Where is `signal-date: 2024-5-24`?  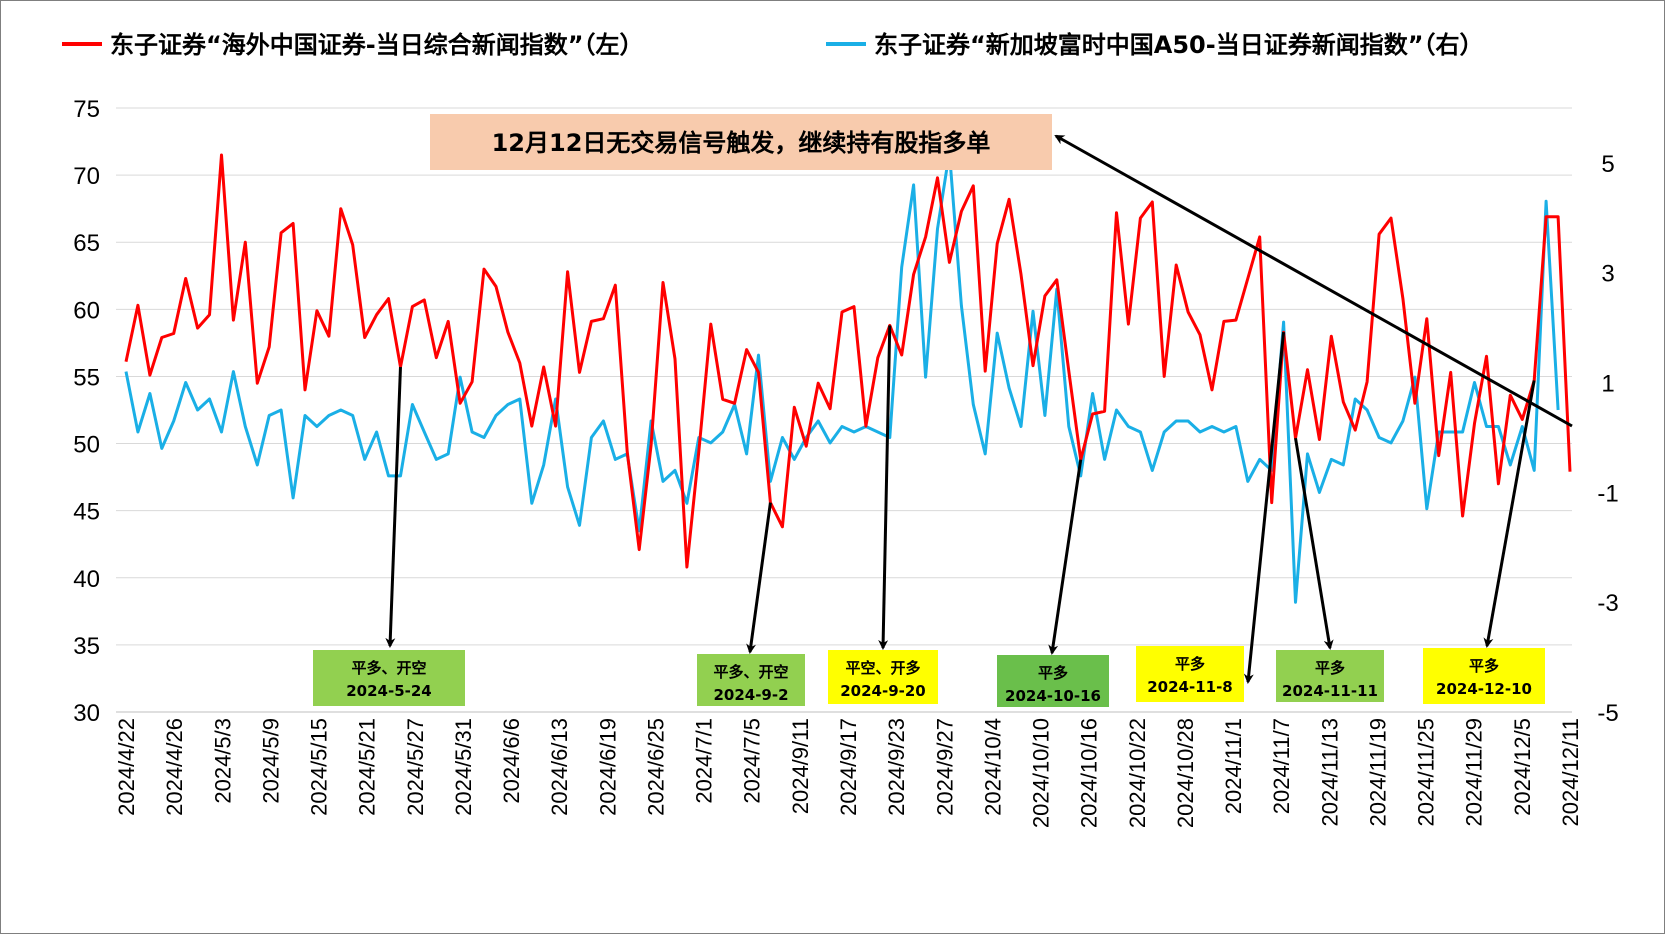 signal-date: 2024-5-24 is located at coordinates (389, 691).